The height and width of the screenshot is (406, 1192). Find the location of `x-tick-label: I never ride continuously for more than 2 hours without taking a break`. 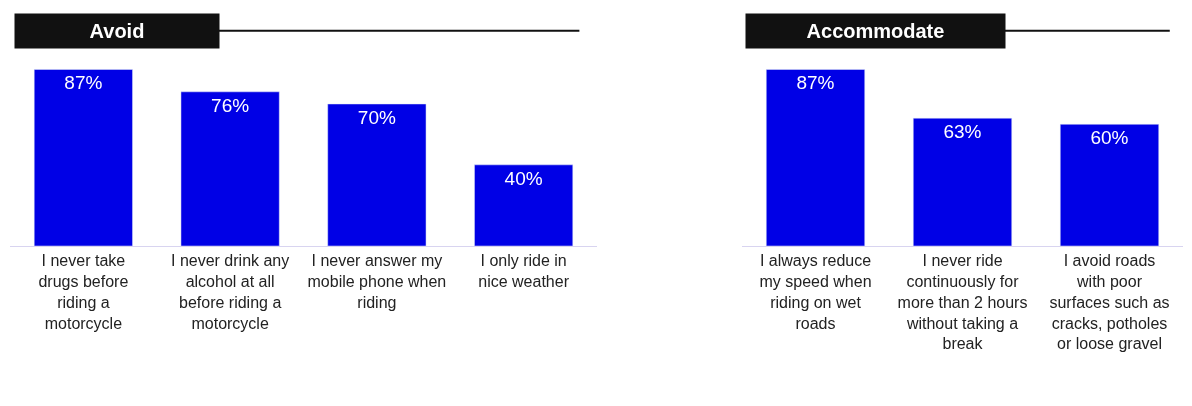

x-tick-label: I never ride continuously for more than 2 hours without taking a break is located at coordinates (962, 302).